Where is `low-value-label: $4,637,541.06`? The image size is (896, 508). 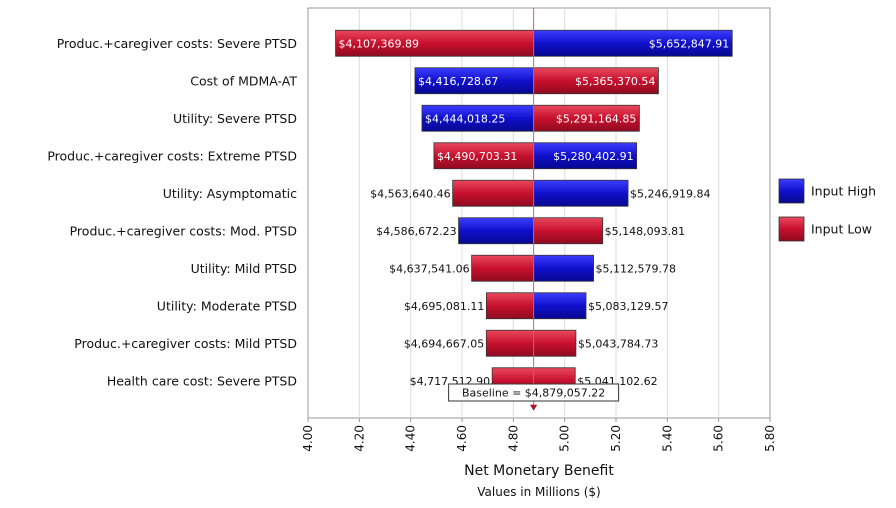 low-value-label: $4,637,541.06 is located at coordinates (429, 268).